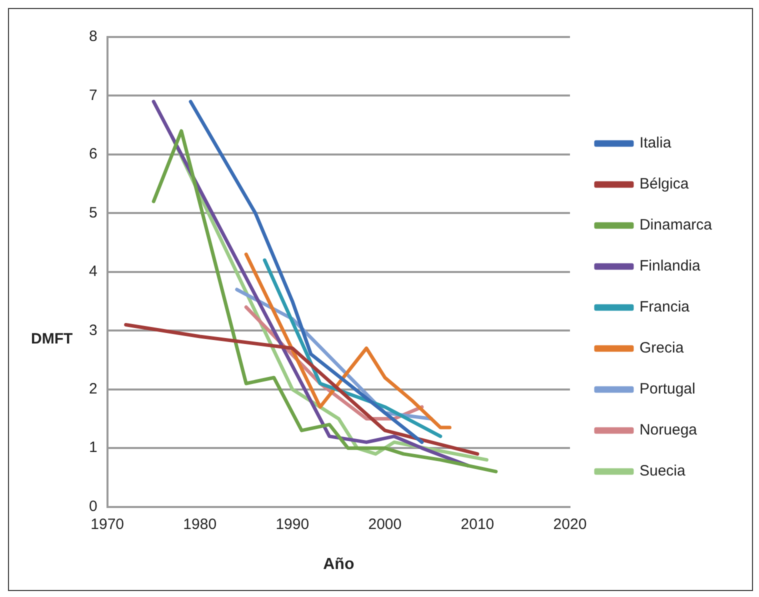 The height and width of the screenshot is (597, 759). Describe the element at coordinates (93, 271) in the screenshot. I see `y-tick-label: 4` at that location.